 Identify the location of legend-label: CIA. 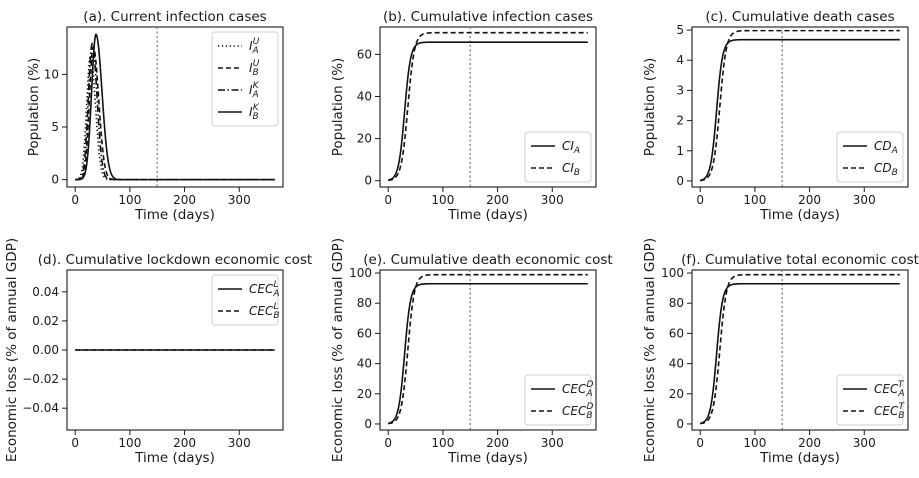
(571, 147).